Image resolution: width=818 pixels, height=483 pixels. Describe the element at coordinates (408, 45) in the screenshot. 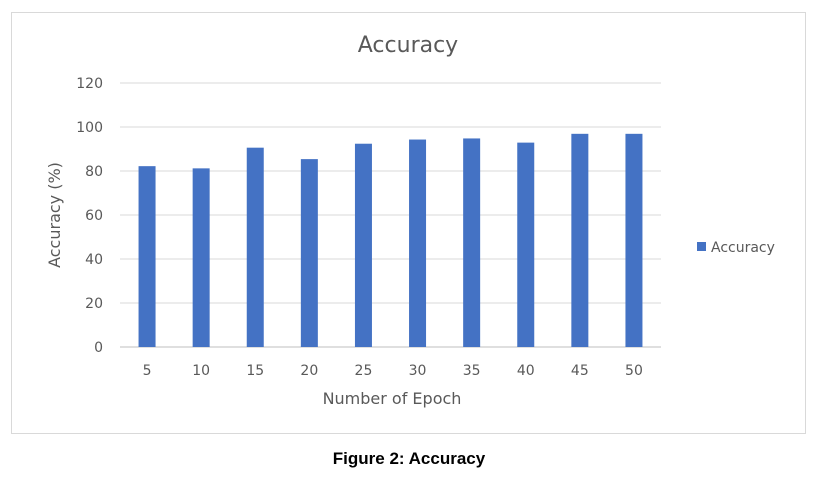

I see `chart-title: Accuracy` at that location.